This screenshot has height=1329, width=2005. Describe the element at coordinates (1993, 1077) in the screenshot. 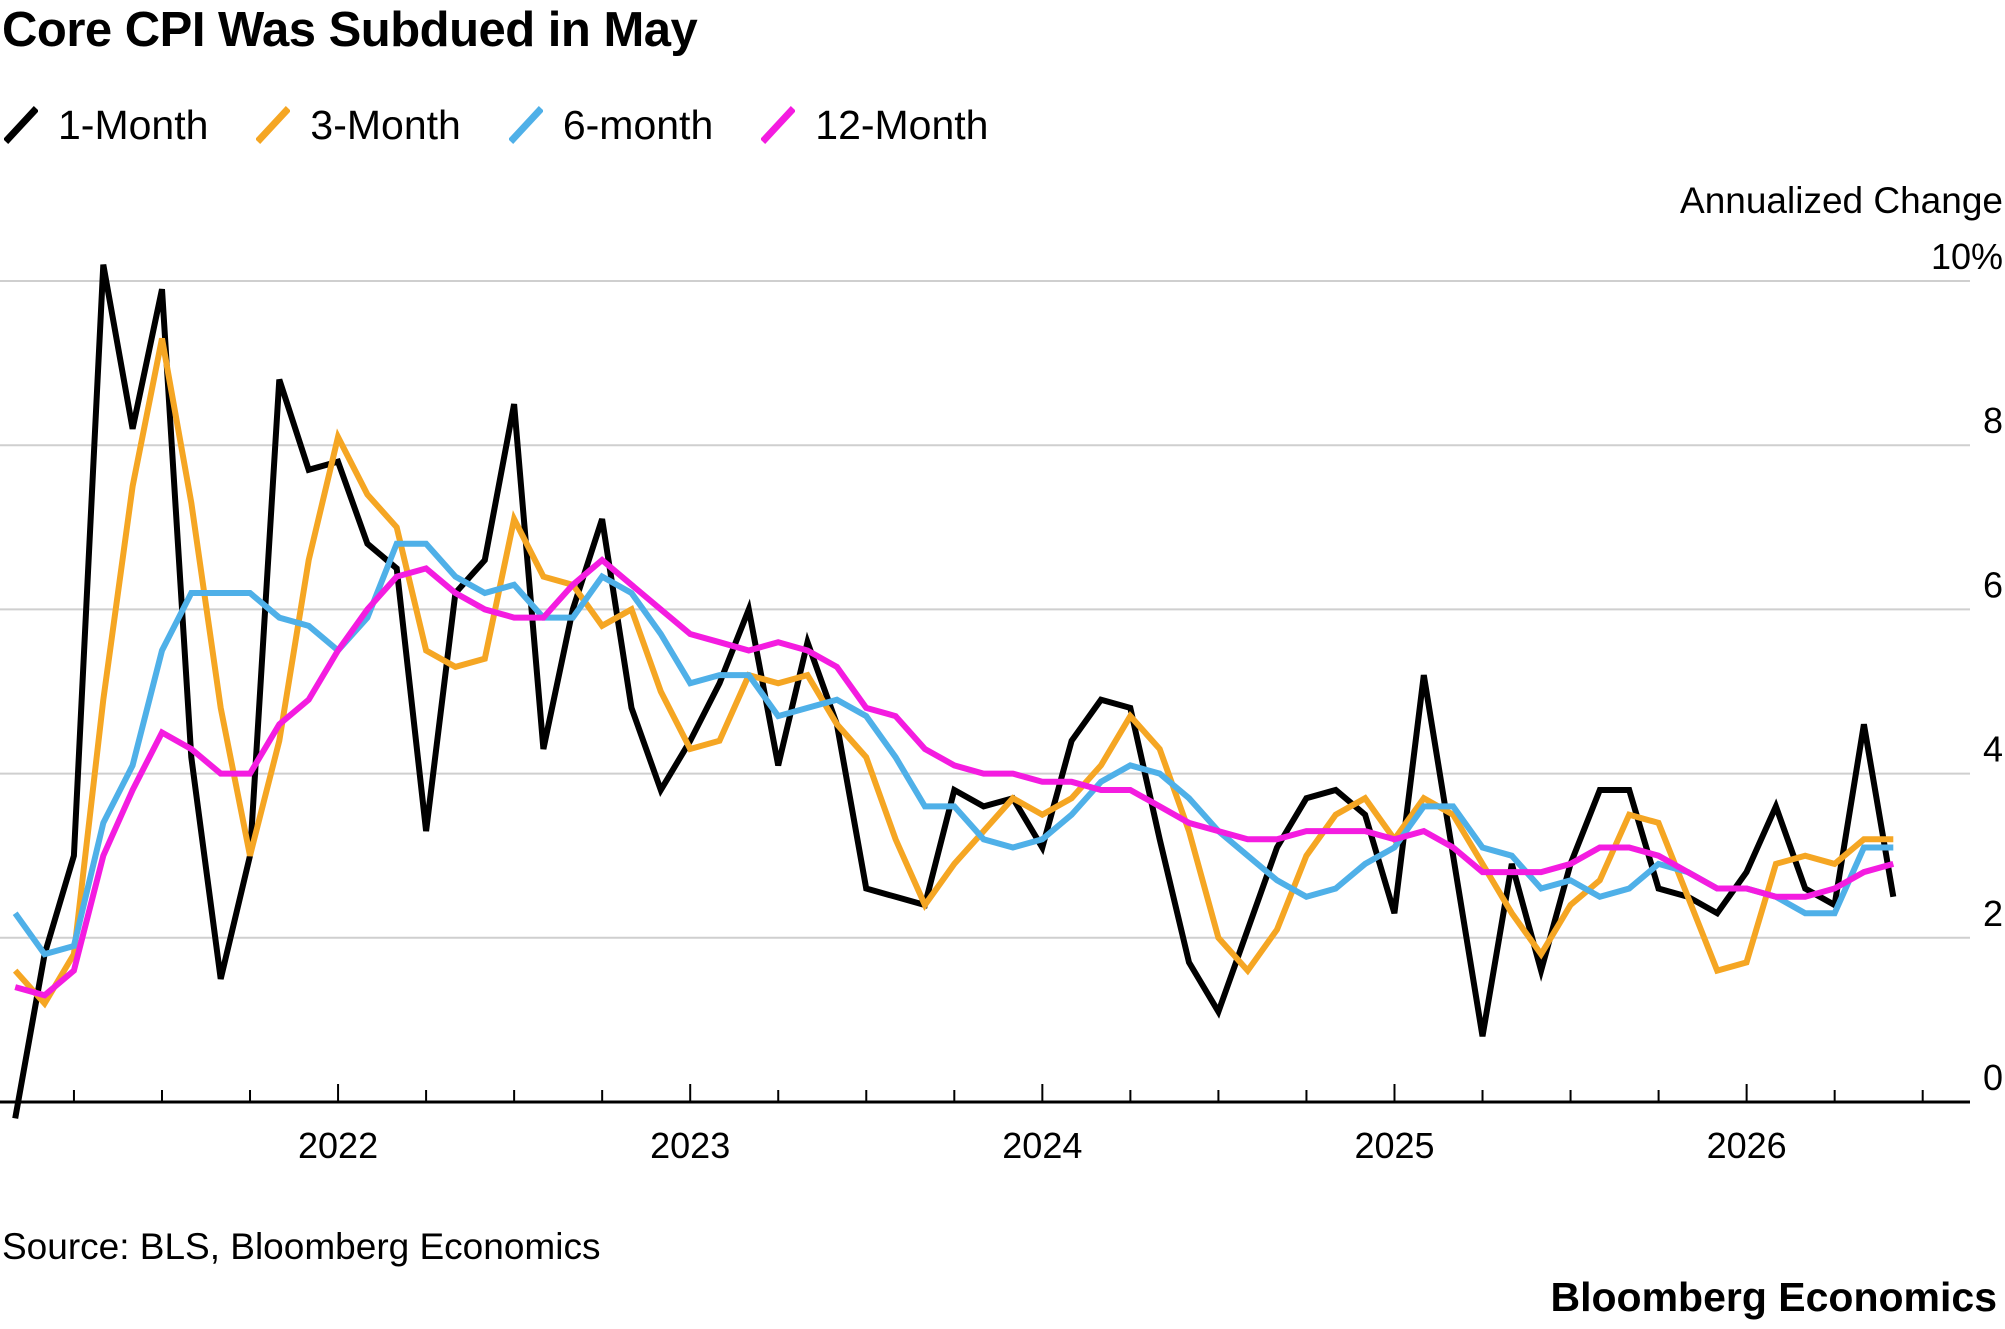

I see `y-tick-label: 0` at that location.